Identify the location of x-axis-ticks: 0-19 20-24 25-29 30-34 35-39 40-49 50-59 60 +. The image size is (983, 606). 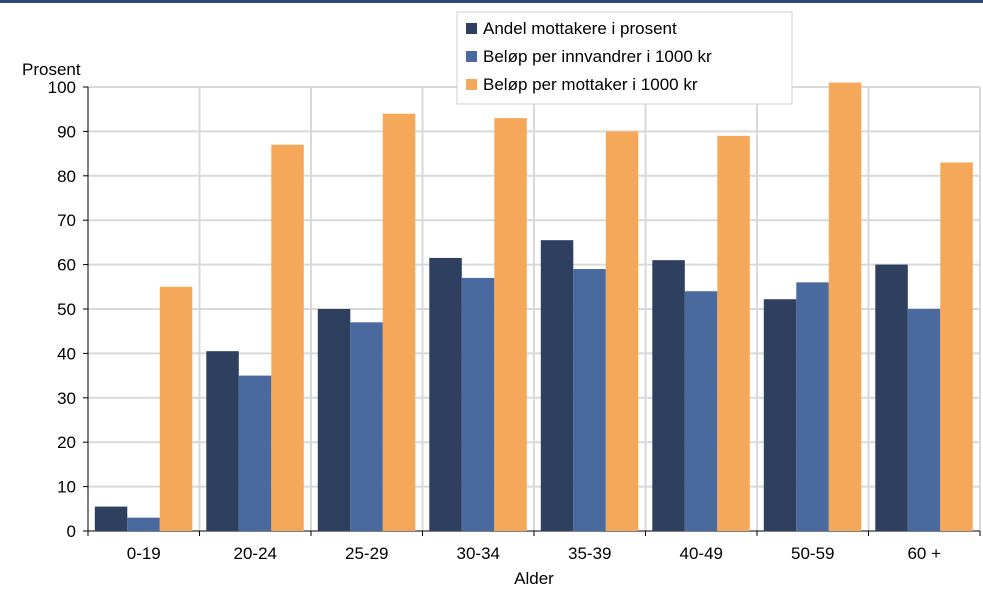
(534, 547).